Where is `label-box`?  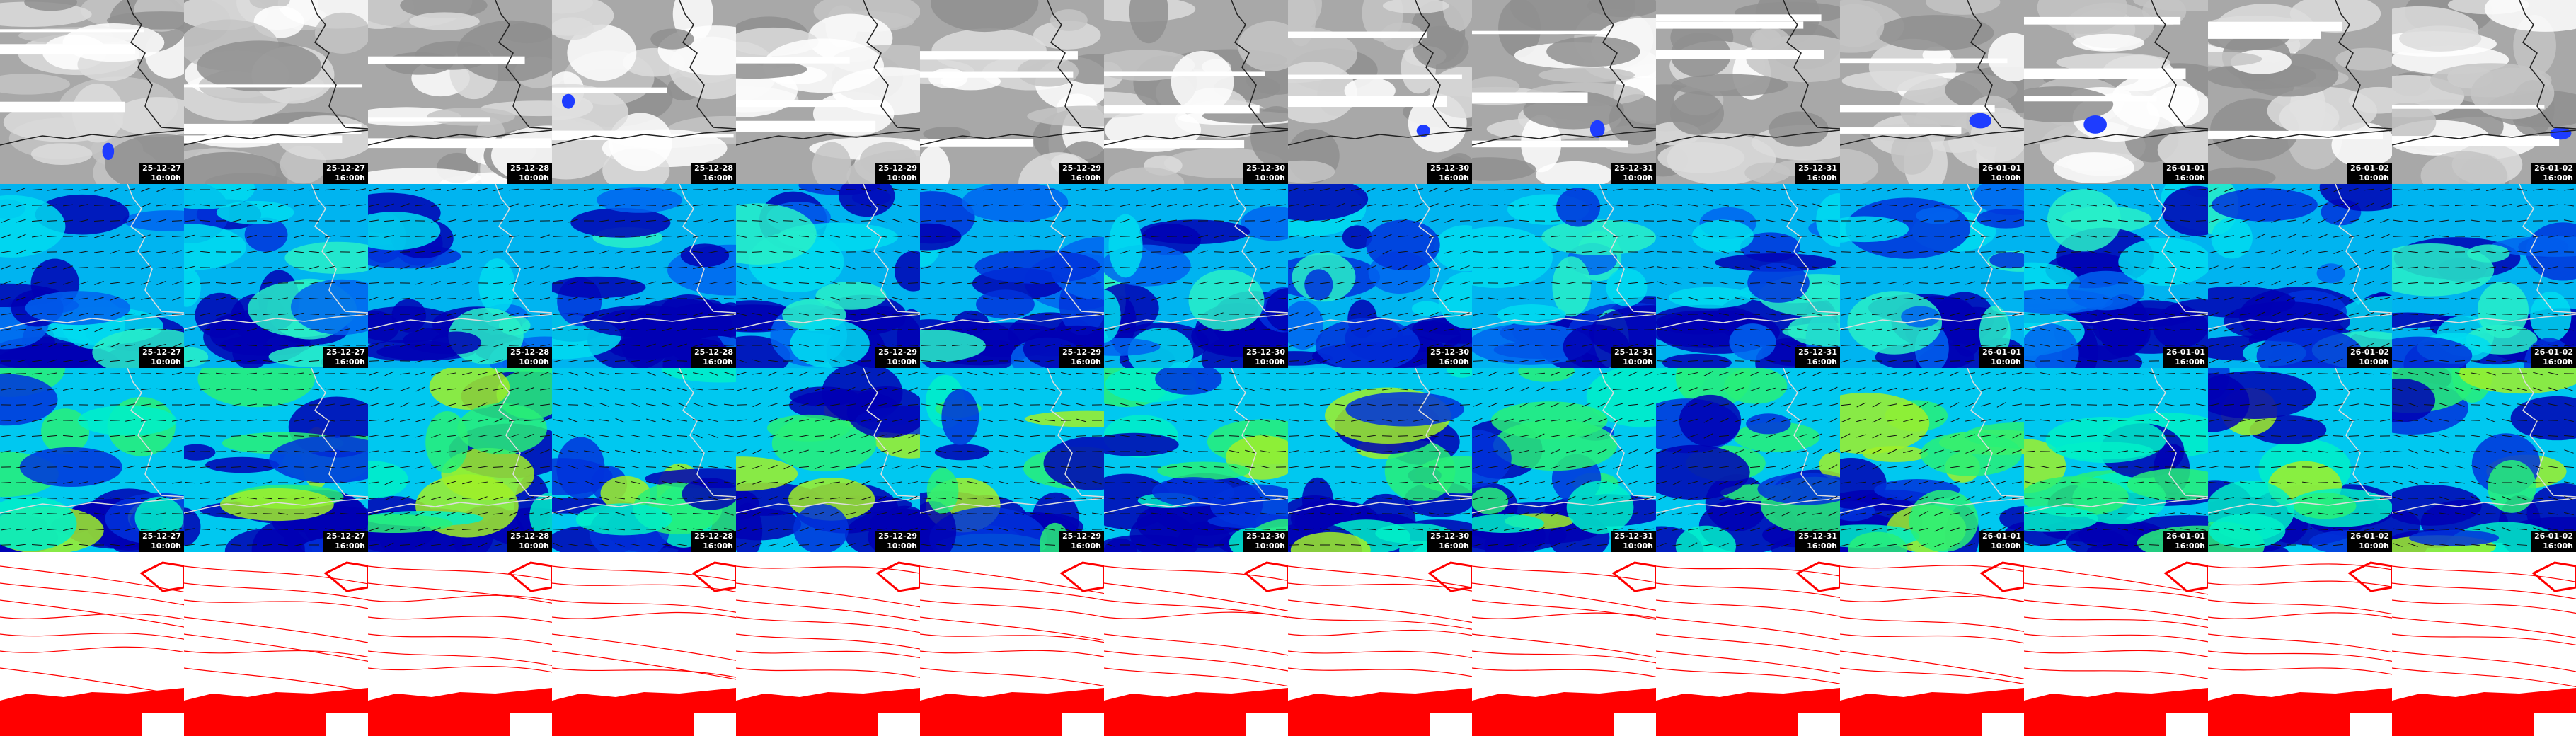 label-box is located at coordinates (898, 357).